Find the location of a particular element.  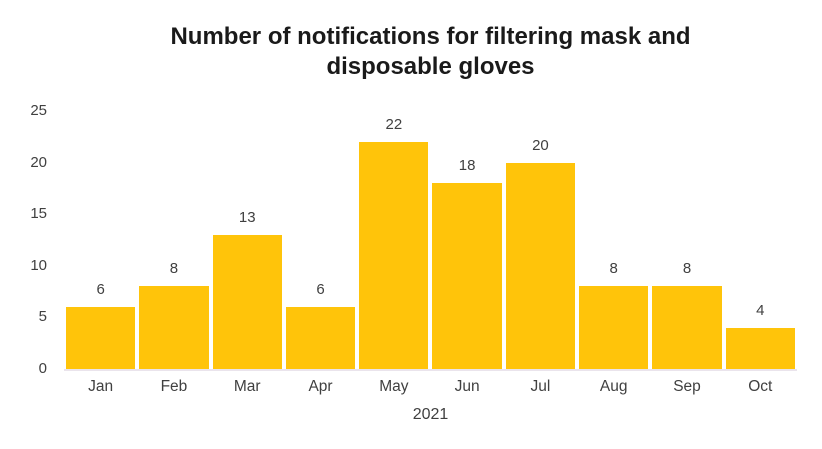

bar-slot-jun: 18 is located at coordinates (466, 240).